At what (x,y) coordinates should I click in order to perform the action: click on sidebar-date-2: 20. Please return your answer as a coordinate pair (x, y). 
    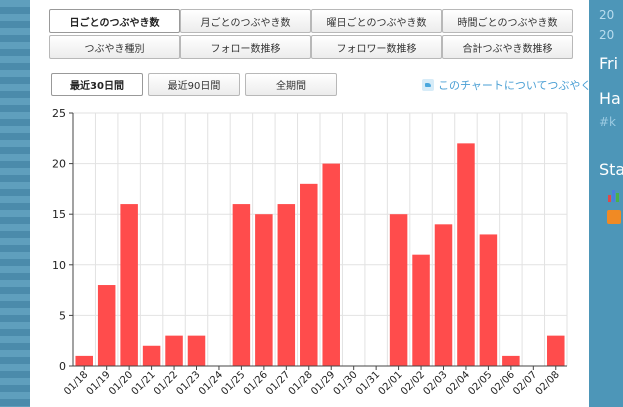
    Looking at the image, I should click on (607, 35).